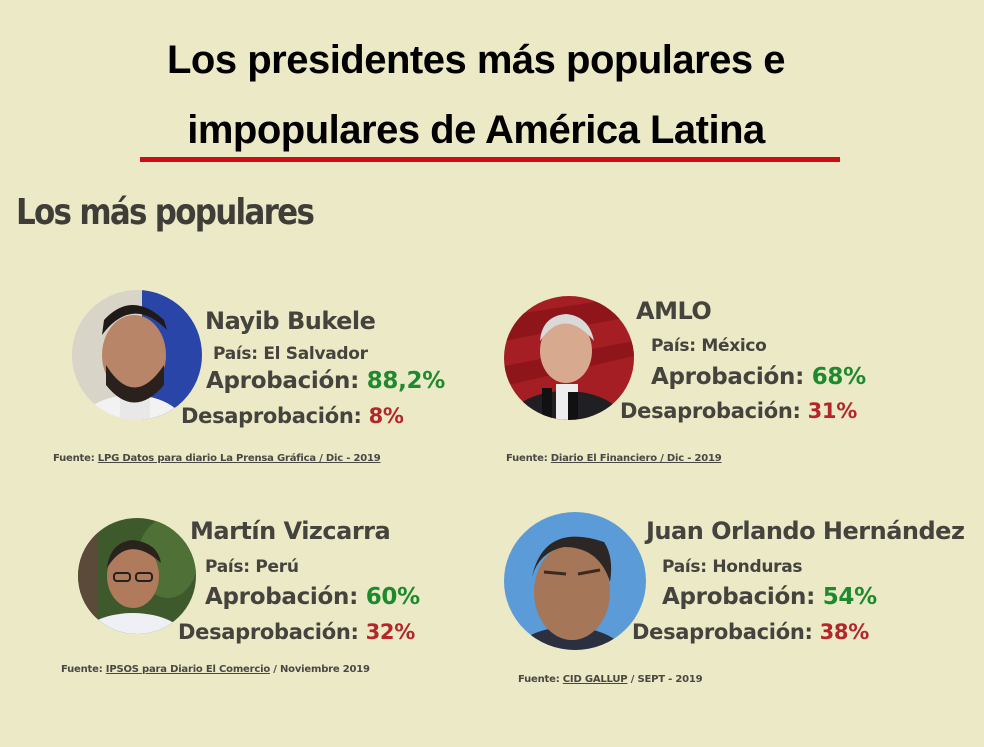 This screenshot has width=984, height=747. I want to click on avatar-vizcarra, so click(137, 576).